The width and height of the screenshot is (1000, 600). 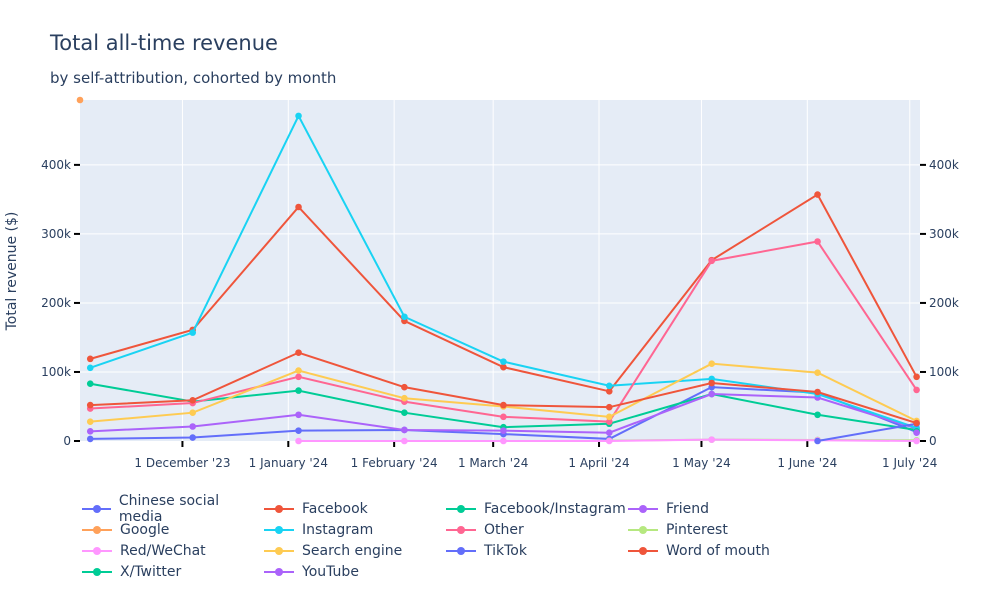 I want to click on series-youtube, so click(x=916, y=433).